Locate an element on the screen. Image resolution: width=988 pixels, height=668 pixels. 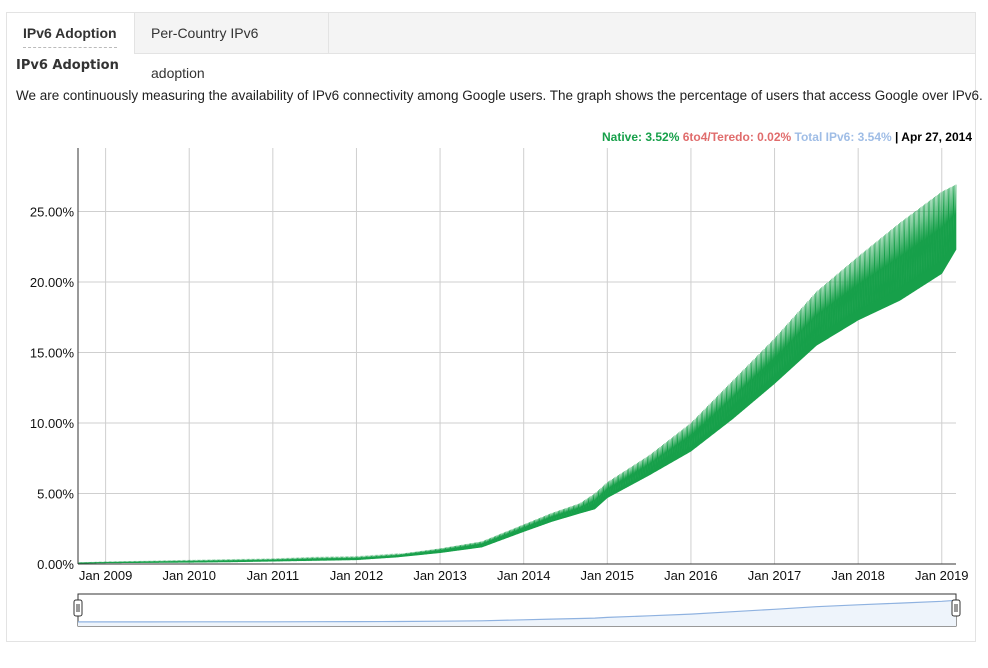
x-tick-label: Jan 2010 is located at coordinates (189, 575).